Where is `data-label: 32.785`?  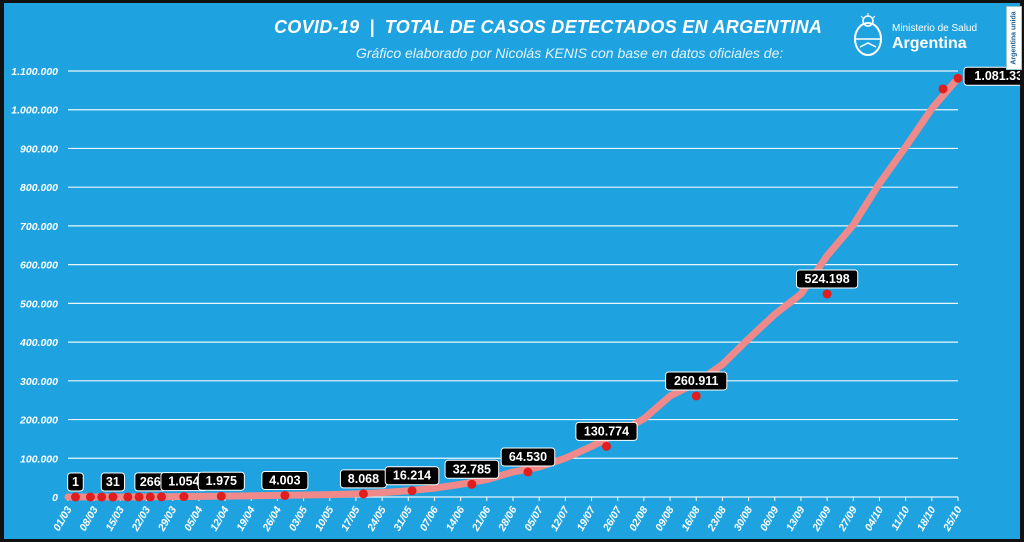
data-label: 32.785 is located at coordinates (472, 469).